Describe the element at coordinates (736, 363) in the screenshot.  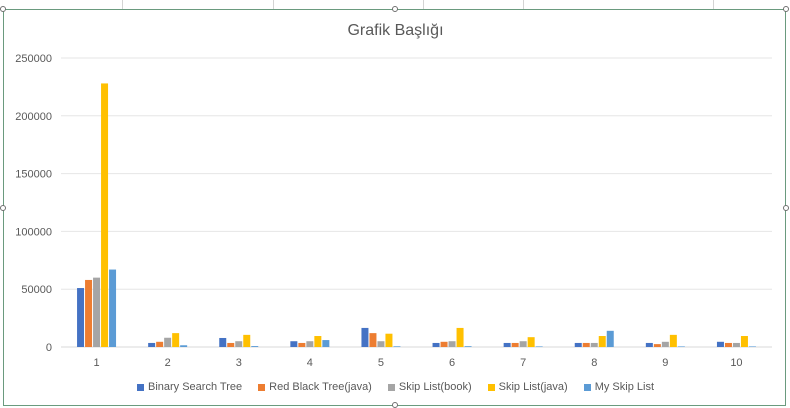
I see `x-tick-label: 10` at that location.